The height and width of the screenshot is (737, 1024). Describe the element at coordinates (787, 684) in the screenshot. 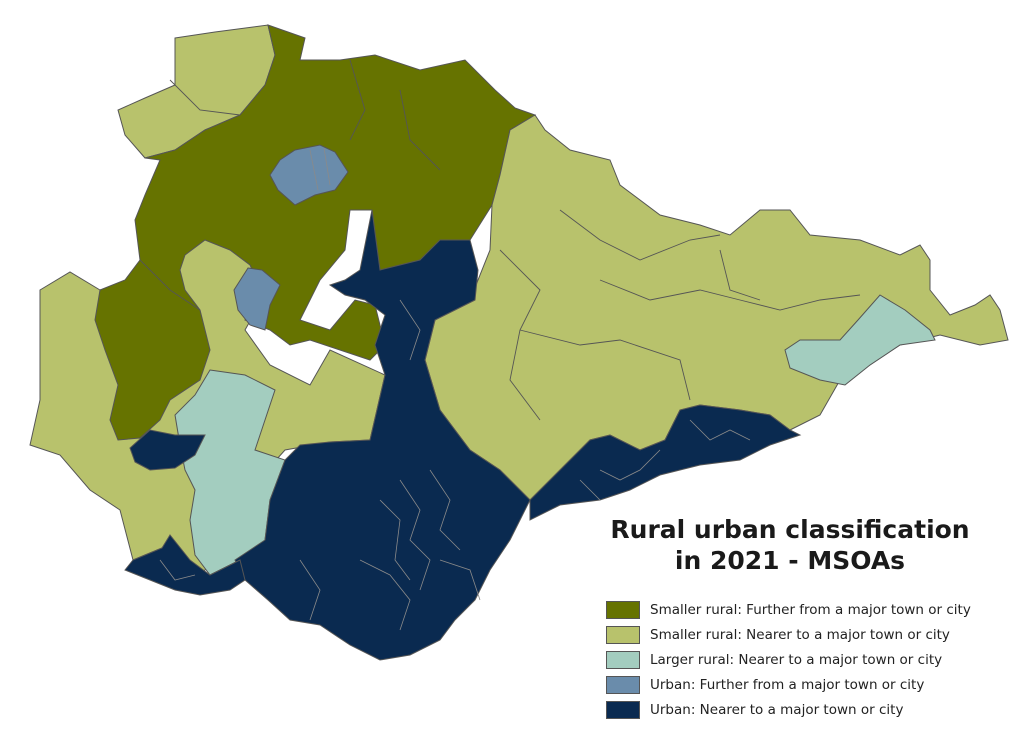

I see `legend-label: Urban: Further from a major town or city` at that location.